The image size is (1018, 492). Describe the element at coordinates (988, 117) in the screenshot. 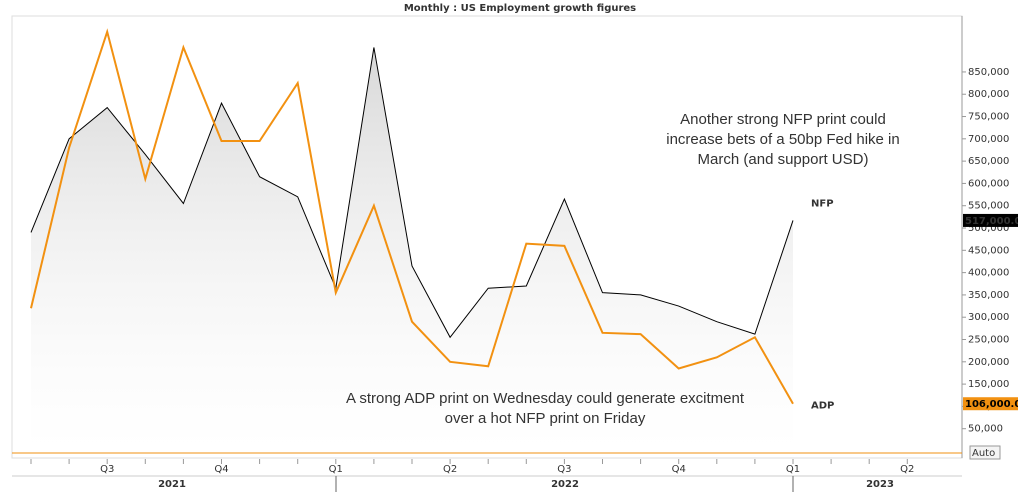

I see `y-tick-label: 750,000` at that location.